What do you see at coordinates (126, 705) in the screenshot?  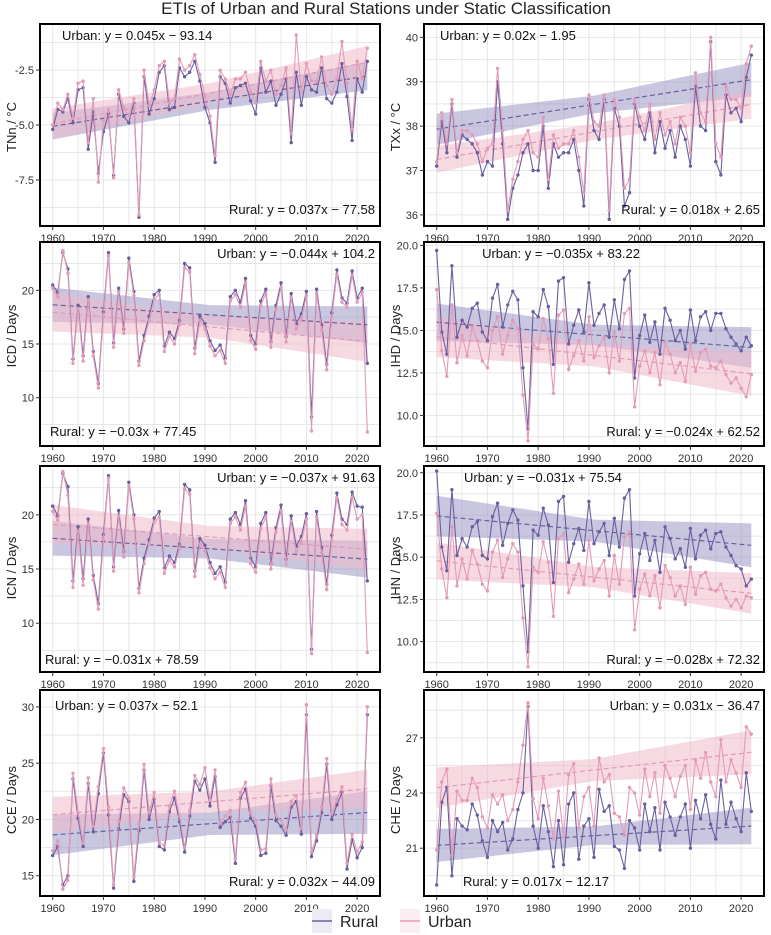 I see `panel-cce-urban-equation: Urban: y = 0.037x − 52.1` at bounding box center [126, 705].